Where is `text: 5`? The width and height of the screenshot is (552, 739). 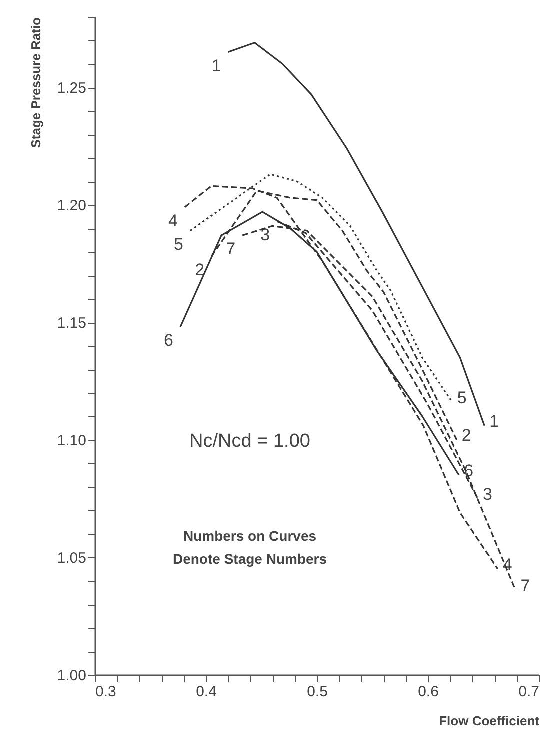 text: 5 is located at coordinates (179, 244).